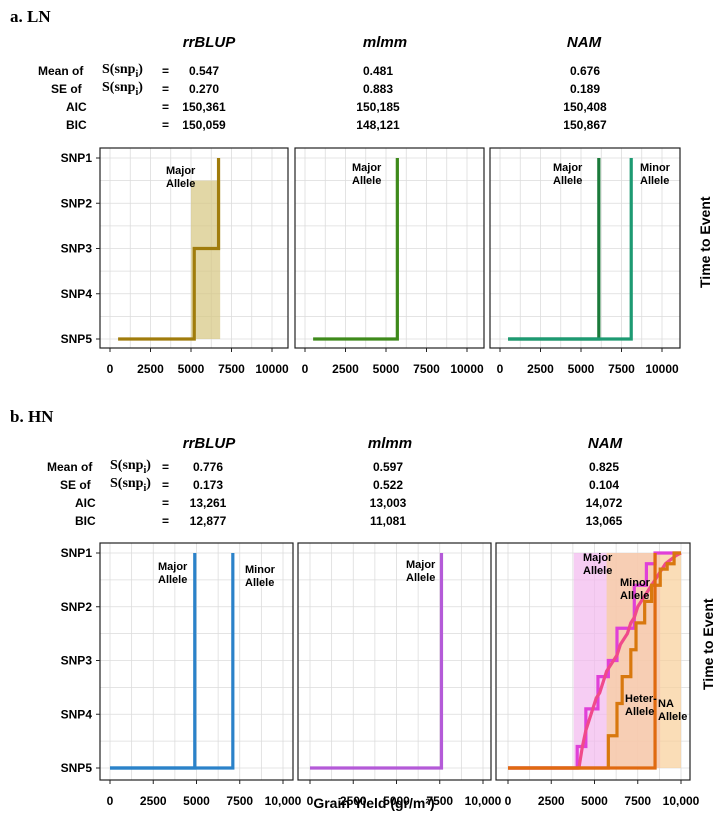 This screenshot has height=819, width=727. What do you see at coordinates (388, 503) in the screenshot?
I see `stat-value: 13,003` at bounding box center [388, 503].